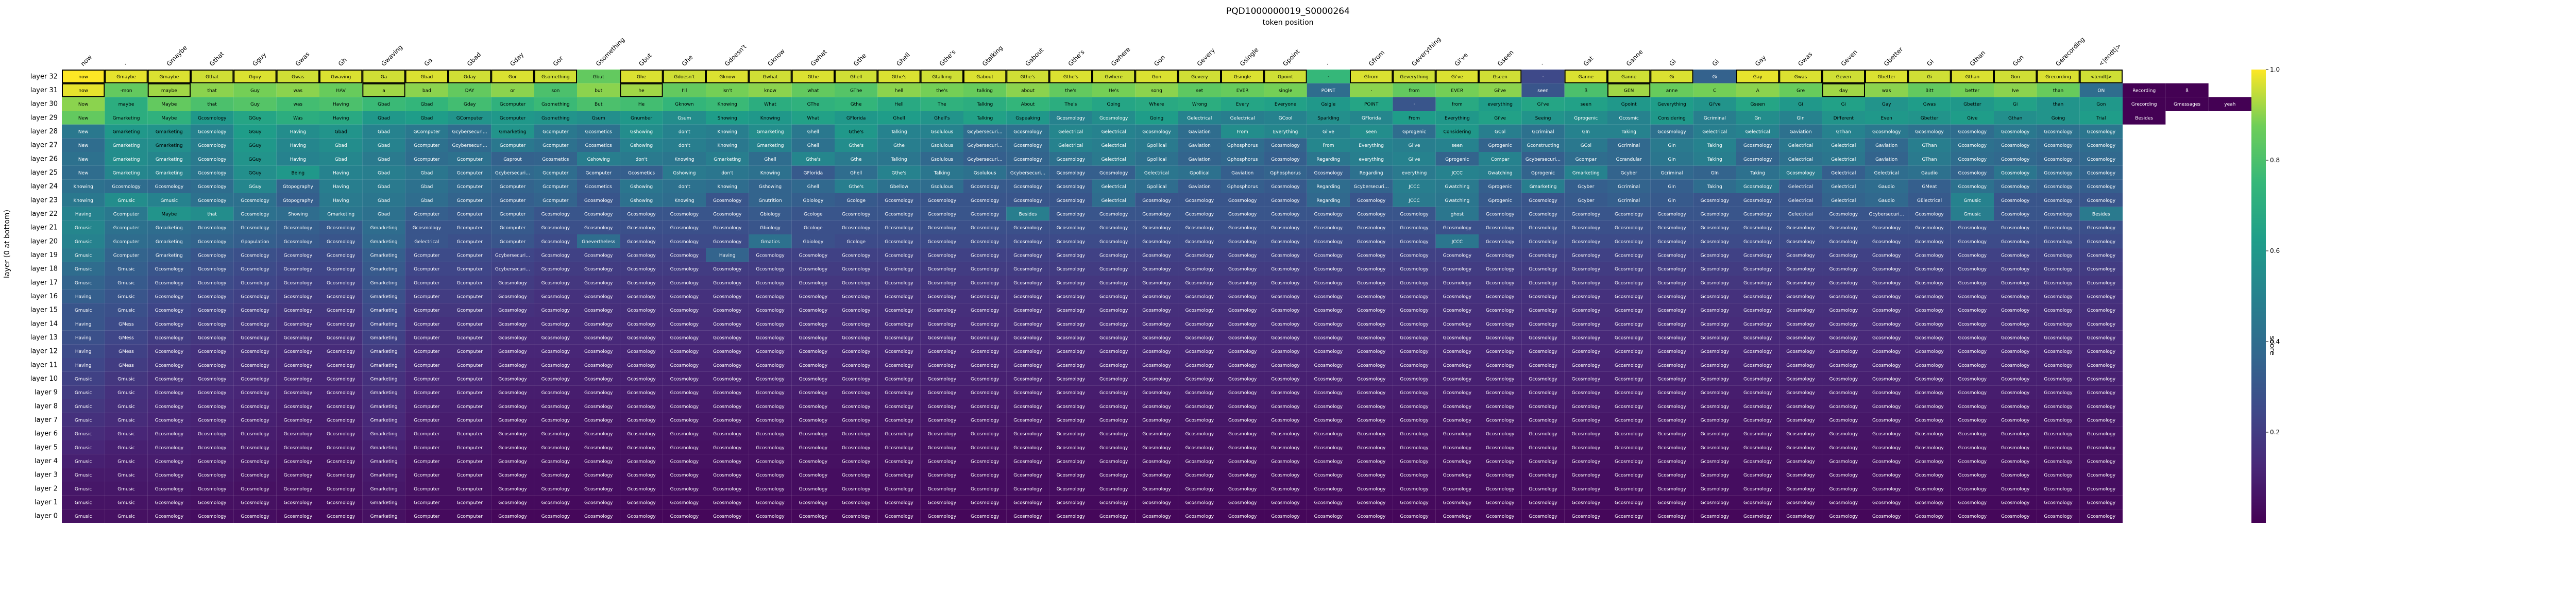  I want to click on match-highlight-box, so click(341, 76).